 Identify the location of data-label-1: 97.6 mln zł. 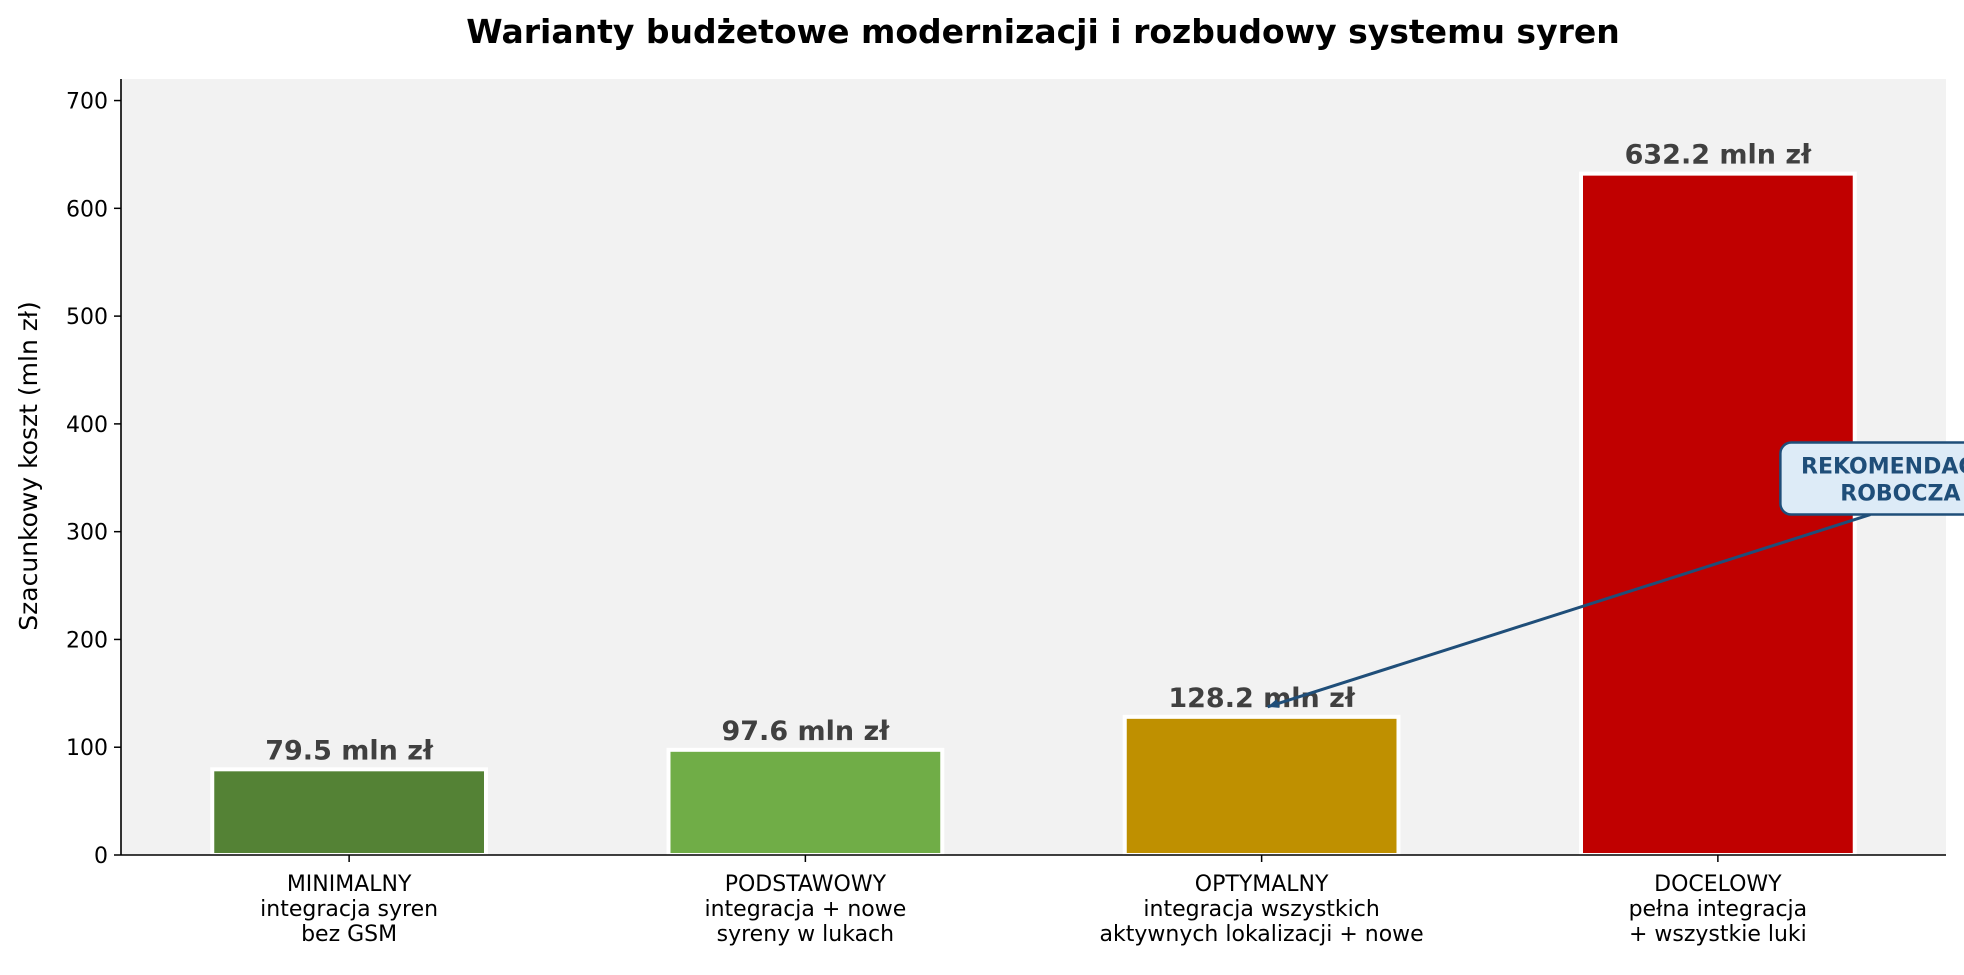
(805, 731).